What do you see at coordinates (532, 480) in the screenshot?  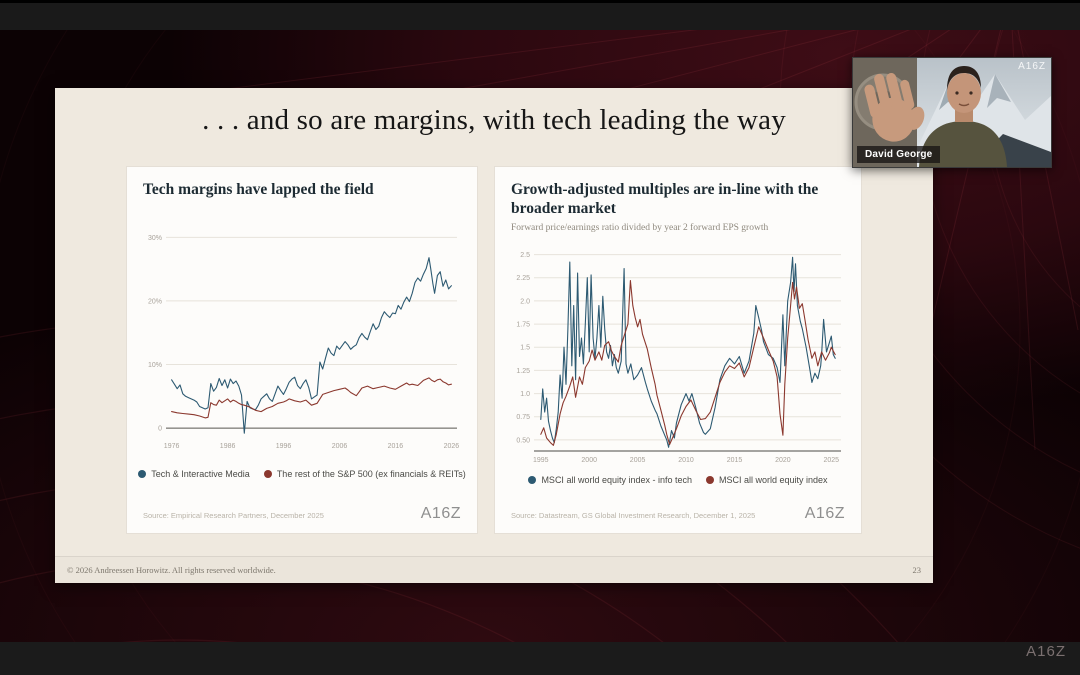 I see `legend-dot-msci-info-tech` at bounding box center [532, 480].